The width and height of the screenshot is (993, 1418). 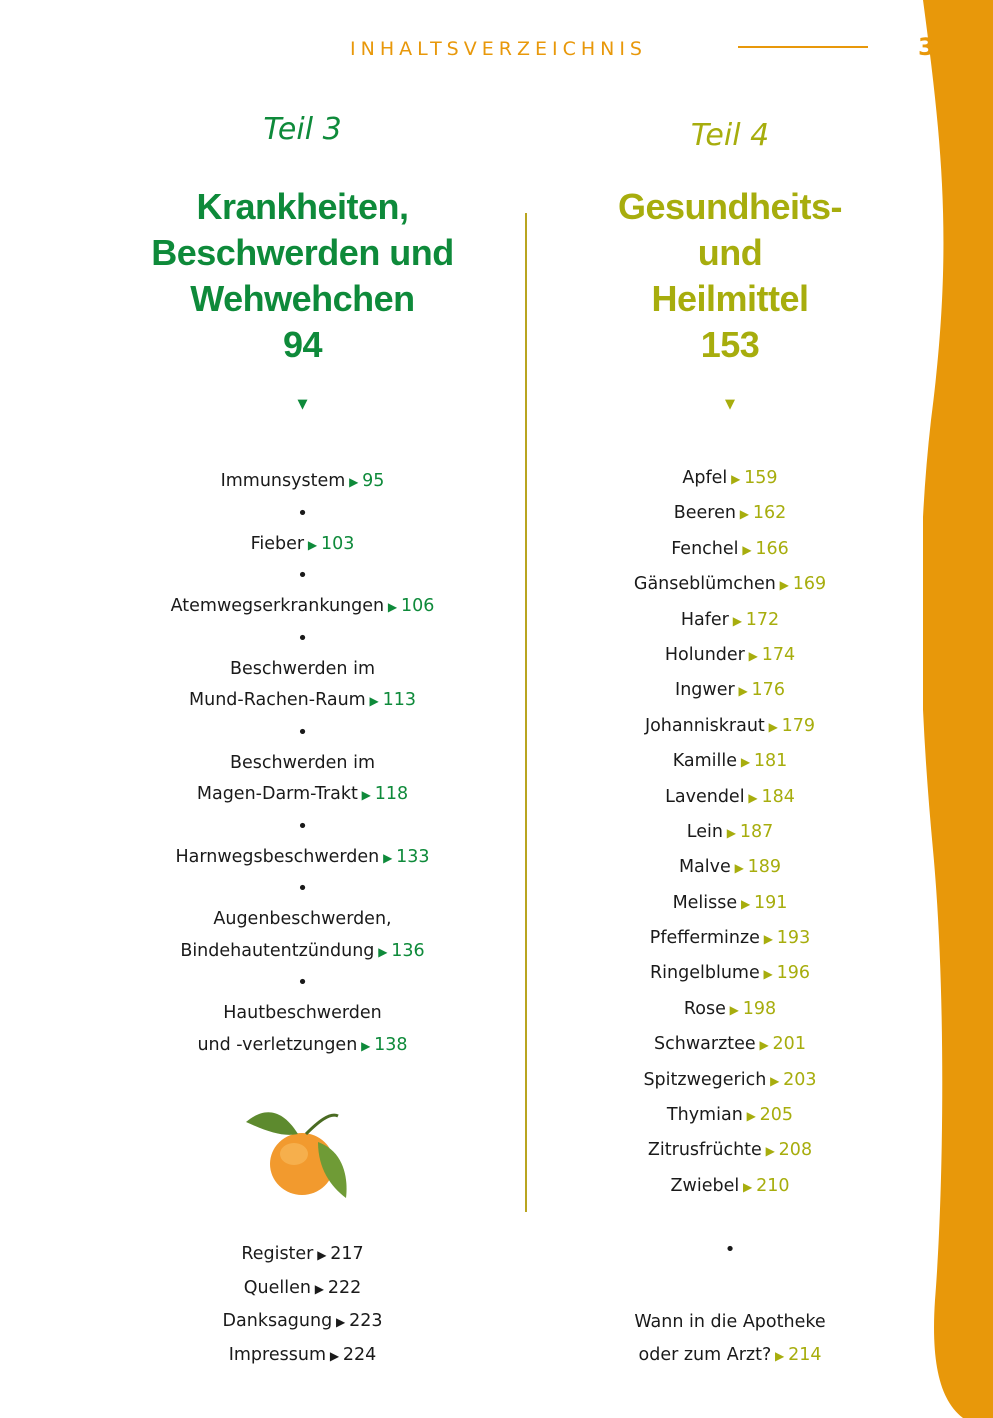 What do you see at coordinates (704, 584) in the screenshot?
I see `toc-entry-label: Gänseblümchen` at bounding box center [704, 584].